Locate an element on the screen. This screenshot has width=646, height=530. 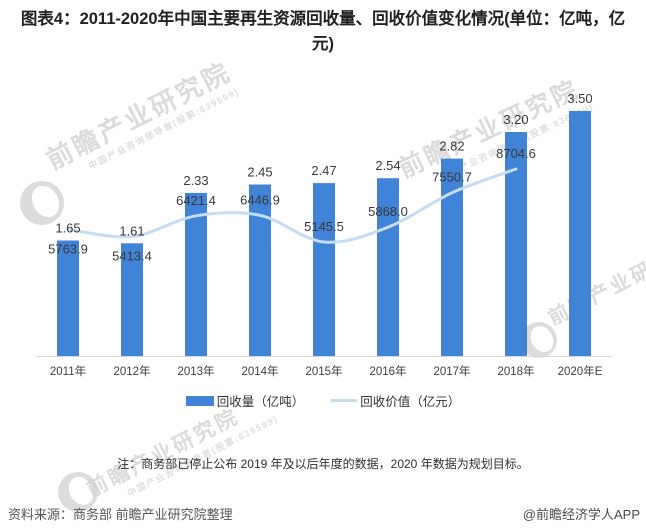
legend-bar-label: 回收量（亿吨） is located at coordinates (260, 402).